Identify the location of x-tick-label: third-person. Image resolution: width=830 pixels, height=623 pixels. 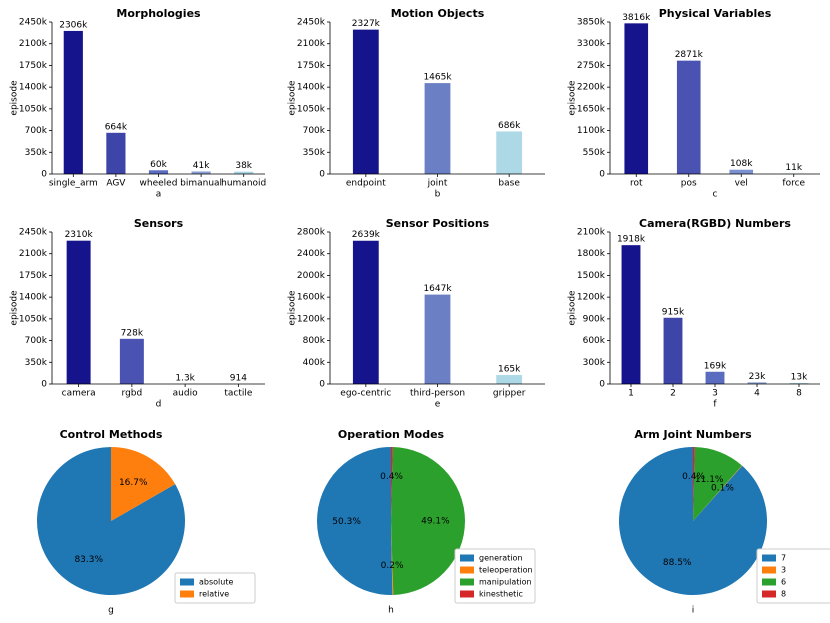
(437, 394).